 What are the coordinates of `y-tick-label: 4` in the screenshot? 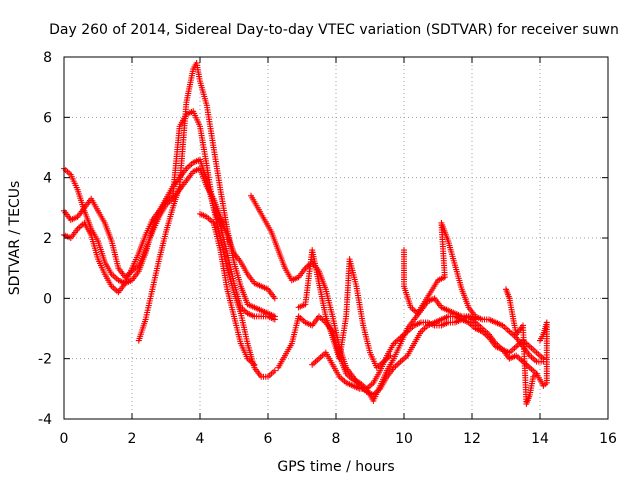 It's located at (47, 179).